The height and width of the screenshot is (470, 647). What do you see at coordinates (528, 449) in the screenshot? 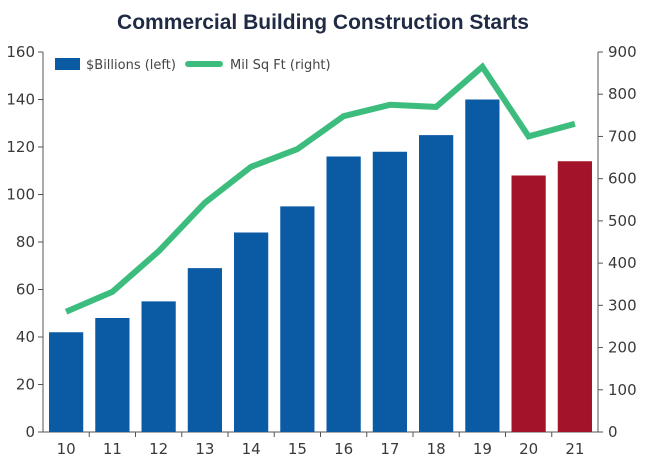
I see `x-tick-label: 20` at bounding box center [528, 449].